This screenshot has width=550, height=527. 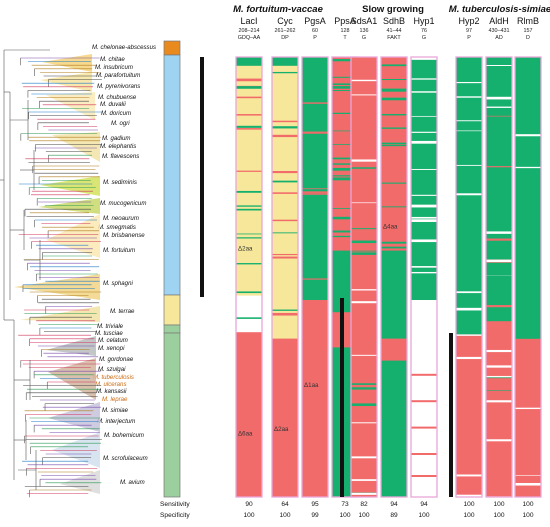 I want to click on column-sdhb-band, so click(x=394, y=154).